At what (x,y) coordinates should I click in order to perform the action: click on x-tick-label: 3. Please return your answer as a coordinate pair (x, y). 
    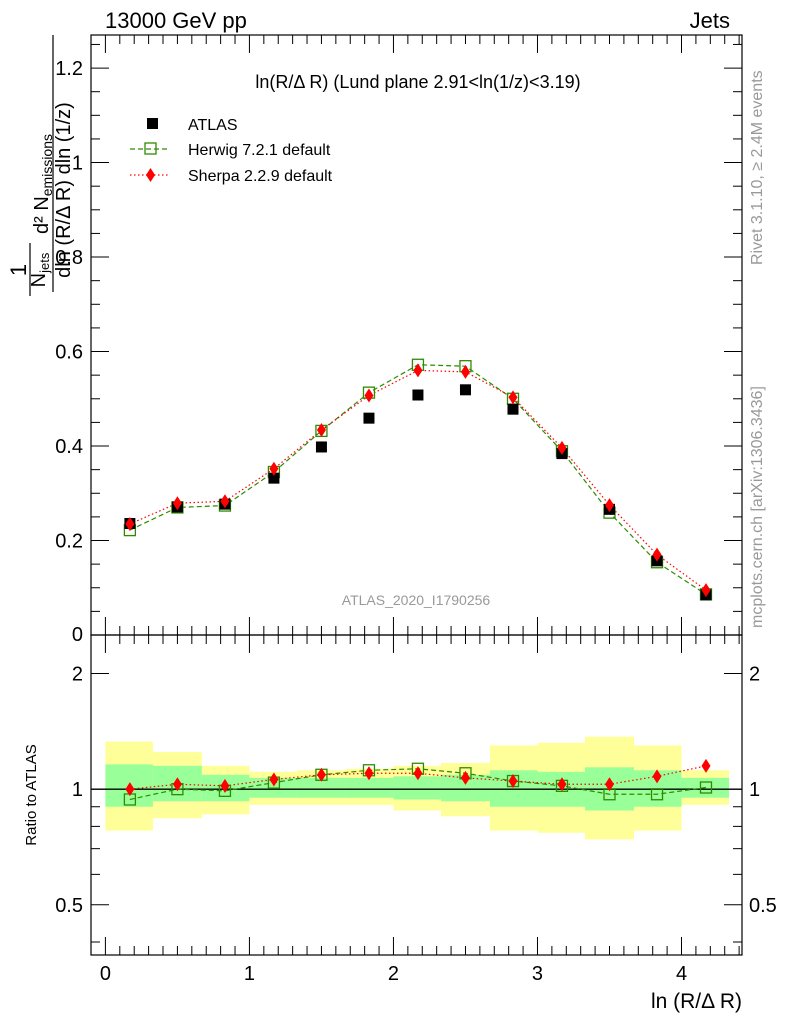
    Looking at the image, I should click on (537, 974).